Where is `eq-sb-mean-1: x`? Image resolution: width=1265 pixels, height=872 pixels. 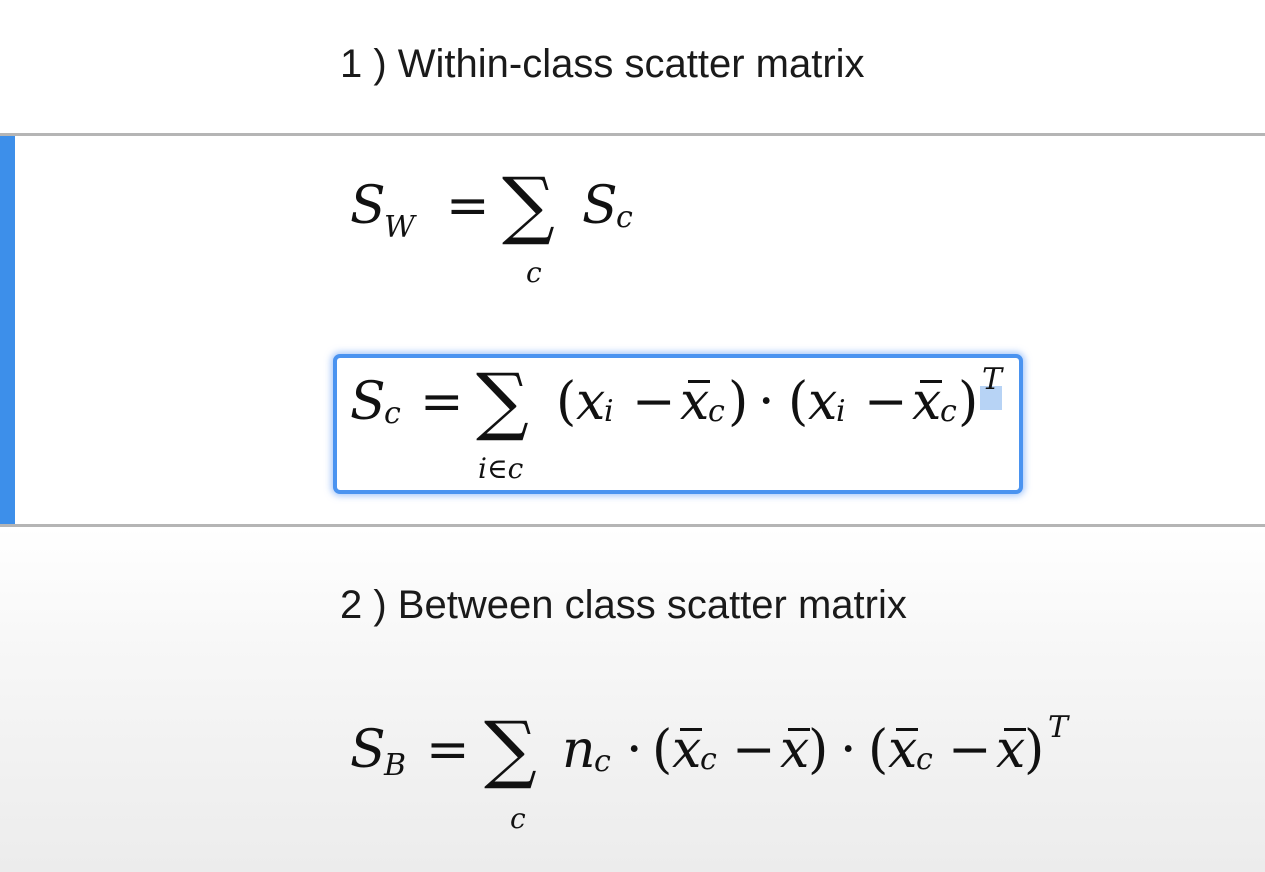 eq-sb-mean-1: x is located at coordinates (795, 750).